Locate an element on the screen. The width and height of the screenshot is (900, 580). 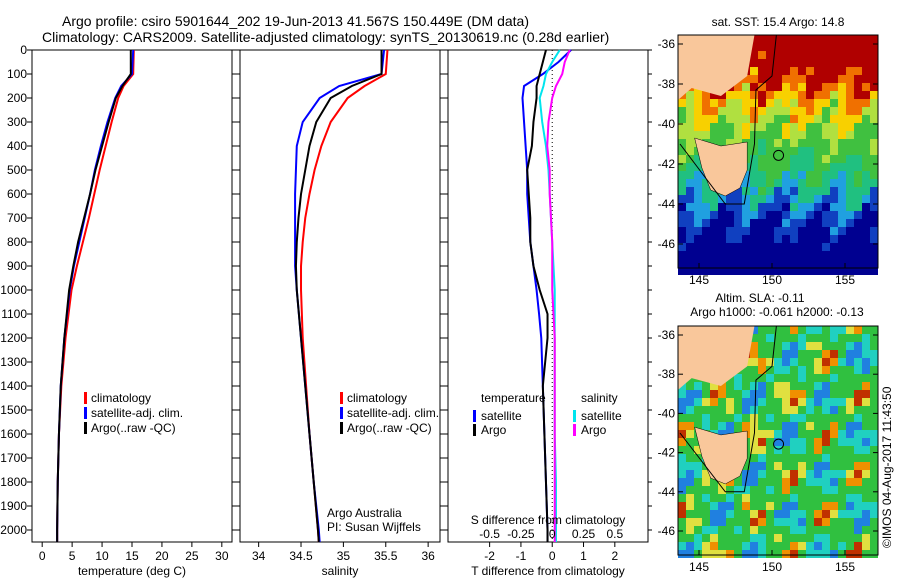
map-2-title-line-2: Argo h1000: -0.061 h2000: -0.13 is located at coordinates (777, 312).